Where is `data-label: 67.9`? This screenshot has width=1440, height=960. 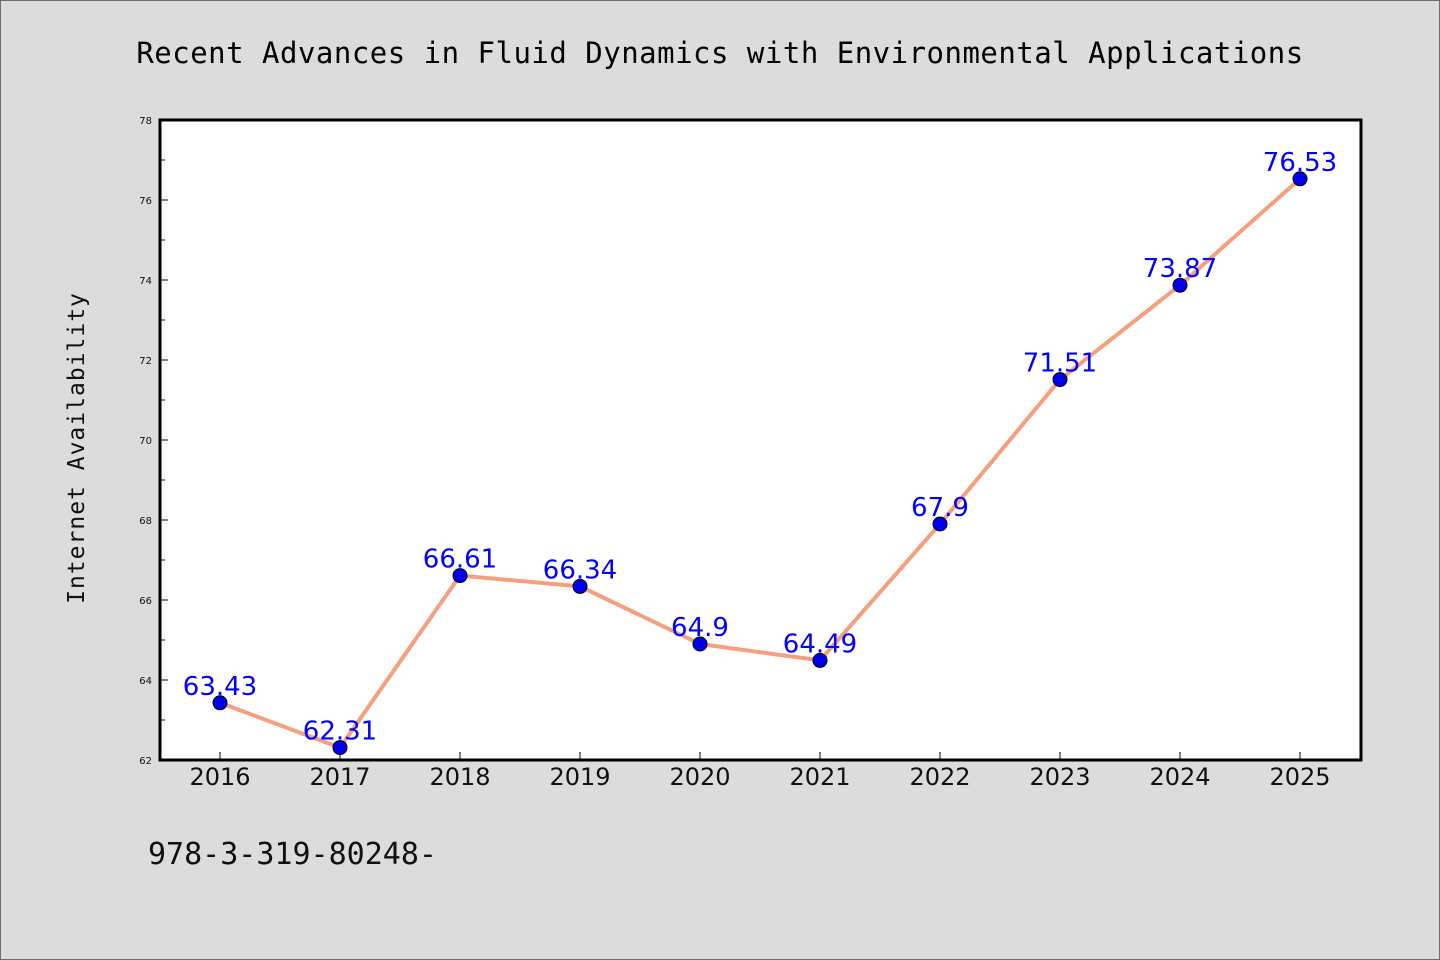 data-label: 67.9 is located at coordinates (940, 508).